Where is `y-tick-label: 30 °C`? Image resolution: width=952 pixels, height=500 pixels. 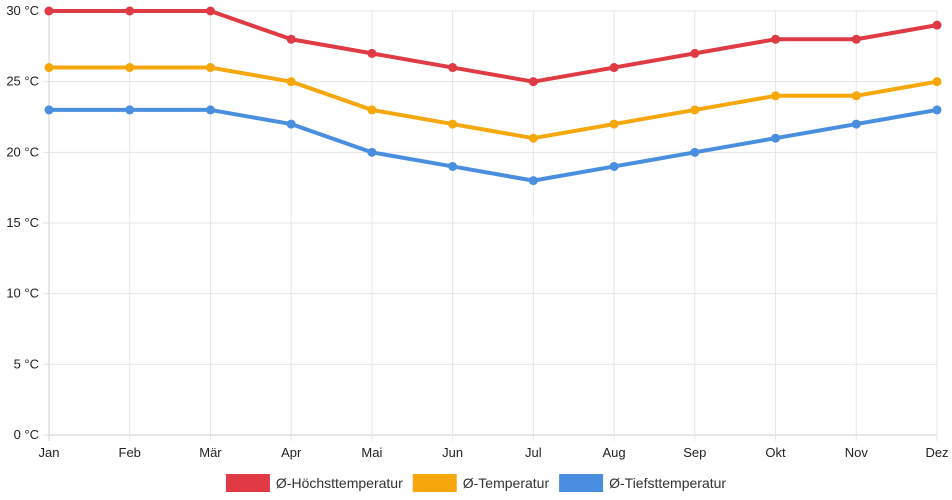 y-tick-label: 30 °C is located at coordinates (22, 10).